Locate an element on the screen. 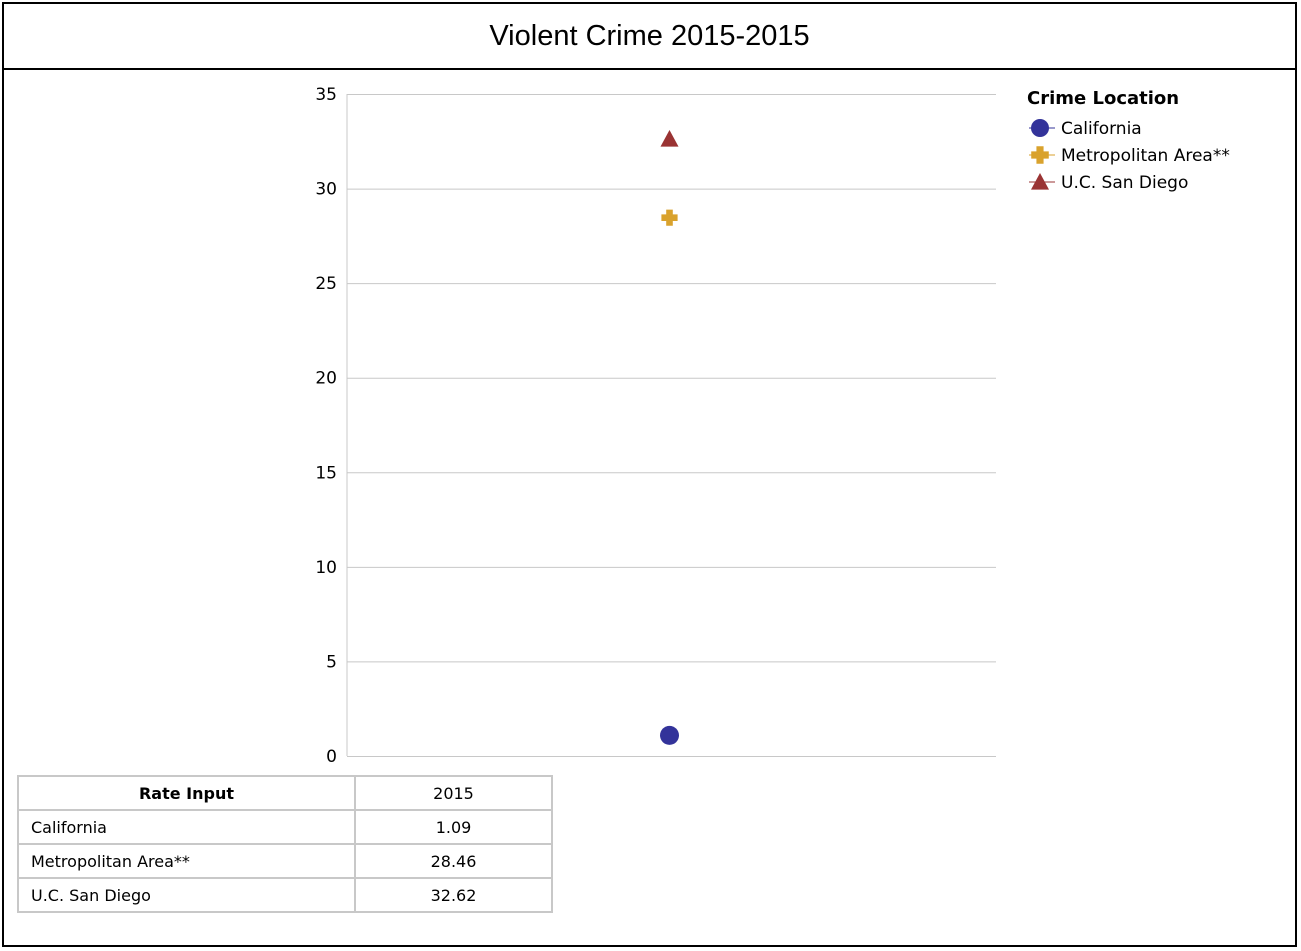  table-cell-value: 1.09 is located at coordinates (453, 827).